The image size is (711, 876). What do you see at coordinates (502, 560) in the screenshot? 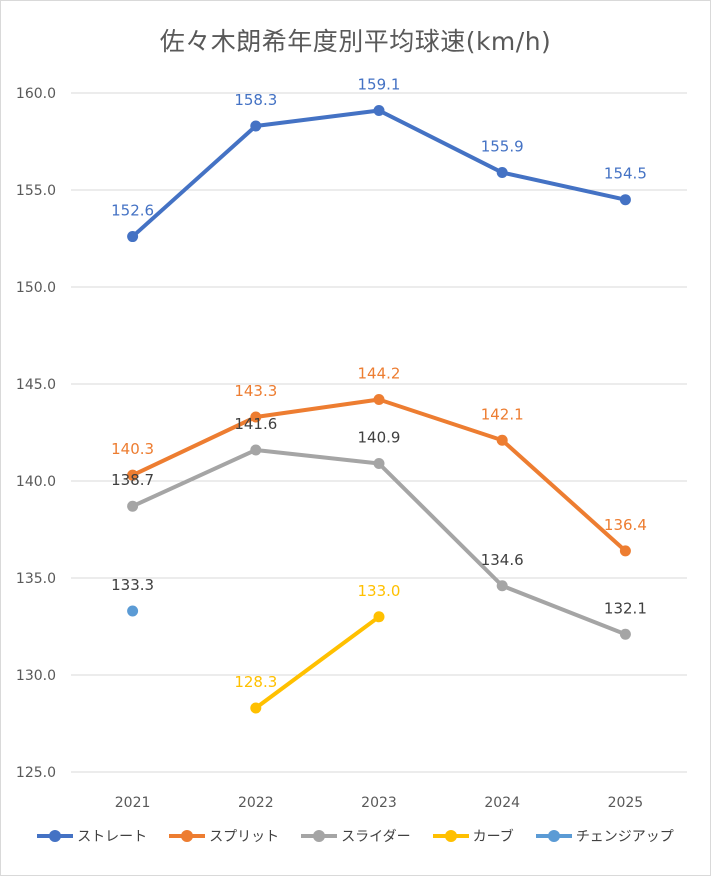
I see `data-label: 134.6` at bounding box center [502, 560].